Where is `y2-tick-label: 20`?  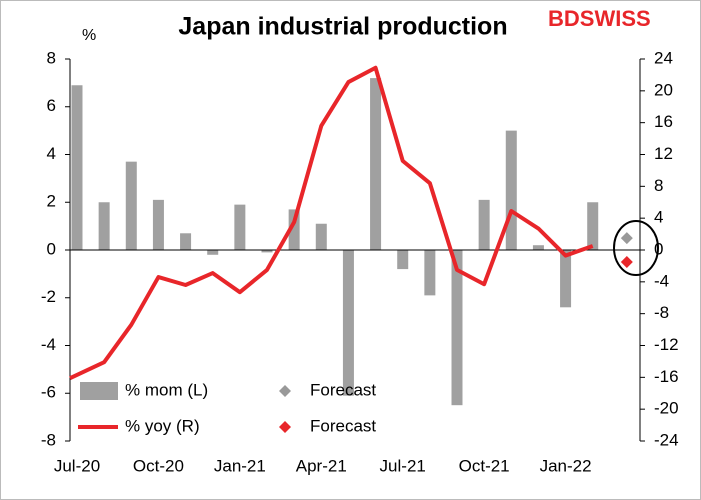
y2-tick-label: 20 is located at coordinates (663, 89).